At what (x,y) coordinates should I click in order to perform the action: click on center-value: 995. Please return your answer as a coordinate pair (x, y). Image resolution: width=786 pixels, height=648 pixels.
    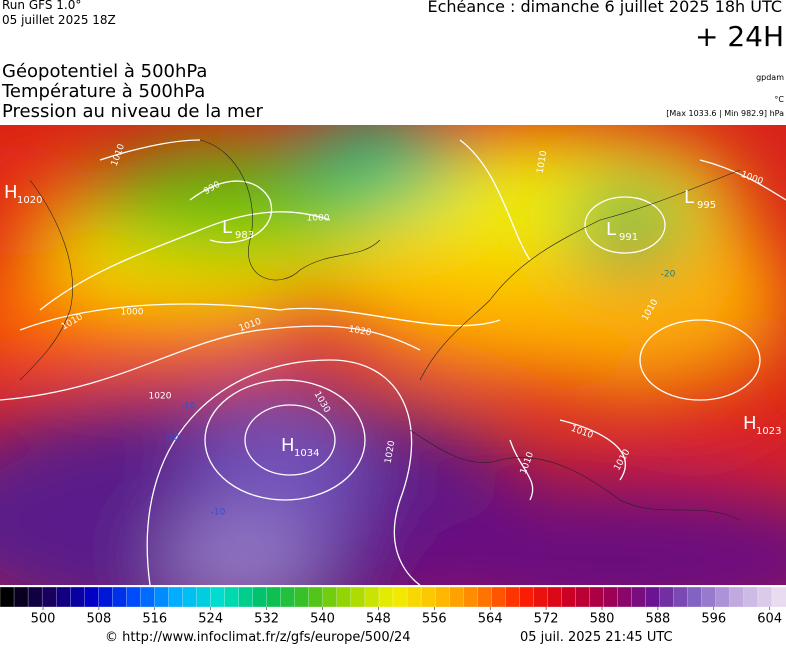
    Looking at the image, I should click on (706, 205).